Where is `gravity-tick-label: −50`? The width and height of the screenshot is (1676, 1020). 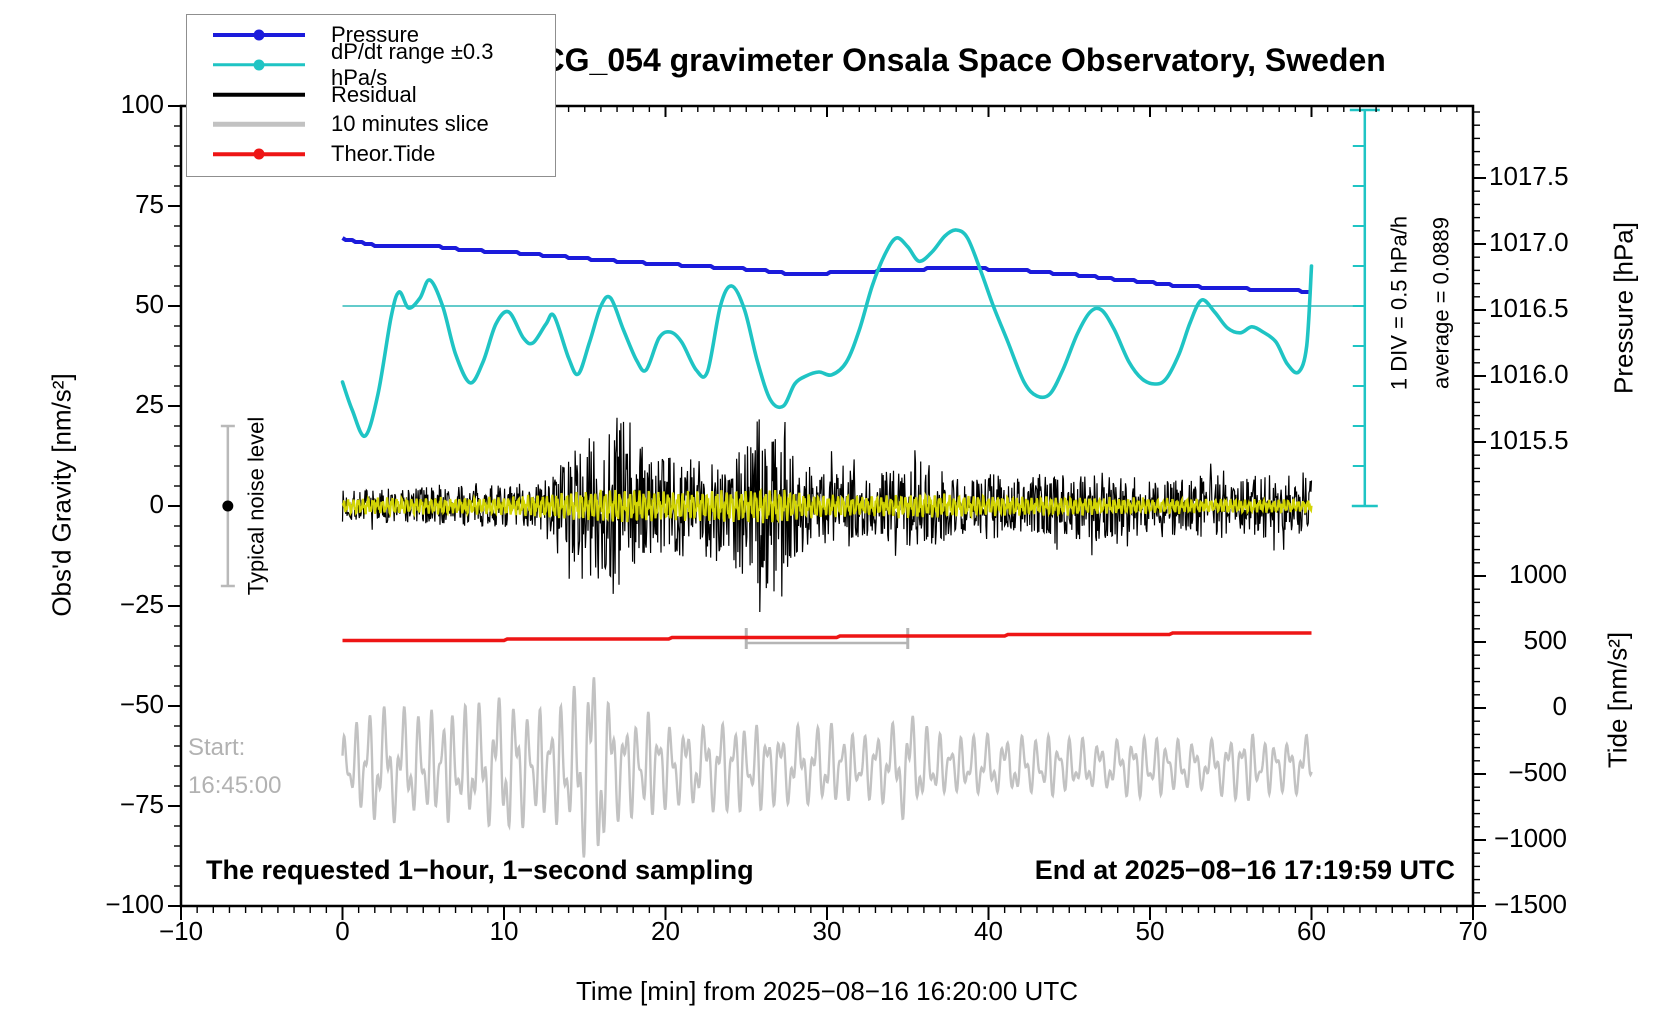
gravity-tick-label: −50 is located at coordinates (141, 704).